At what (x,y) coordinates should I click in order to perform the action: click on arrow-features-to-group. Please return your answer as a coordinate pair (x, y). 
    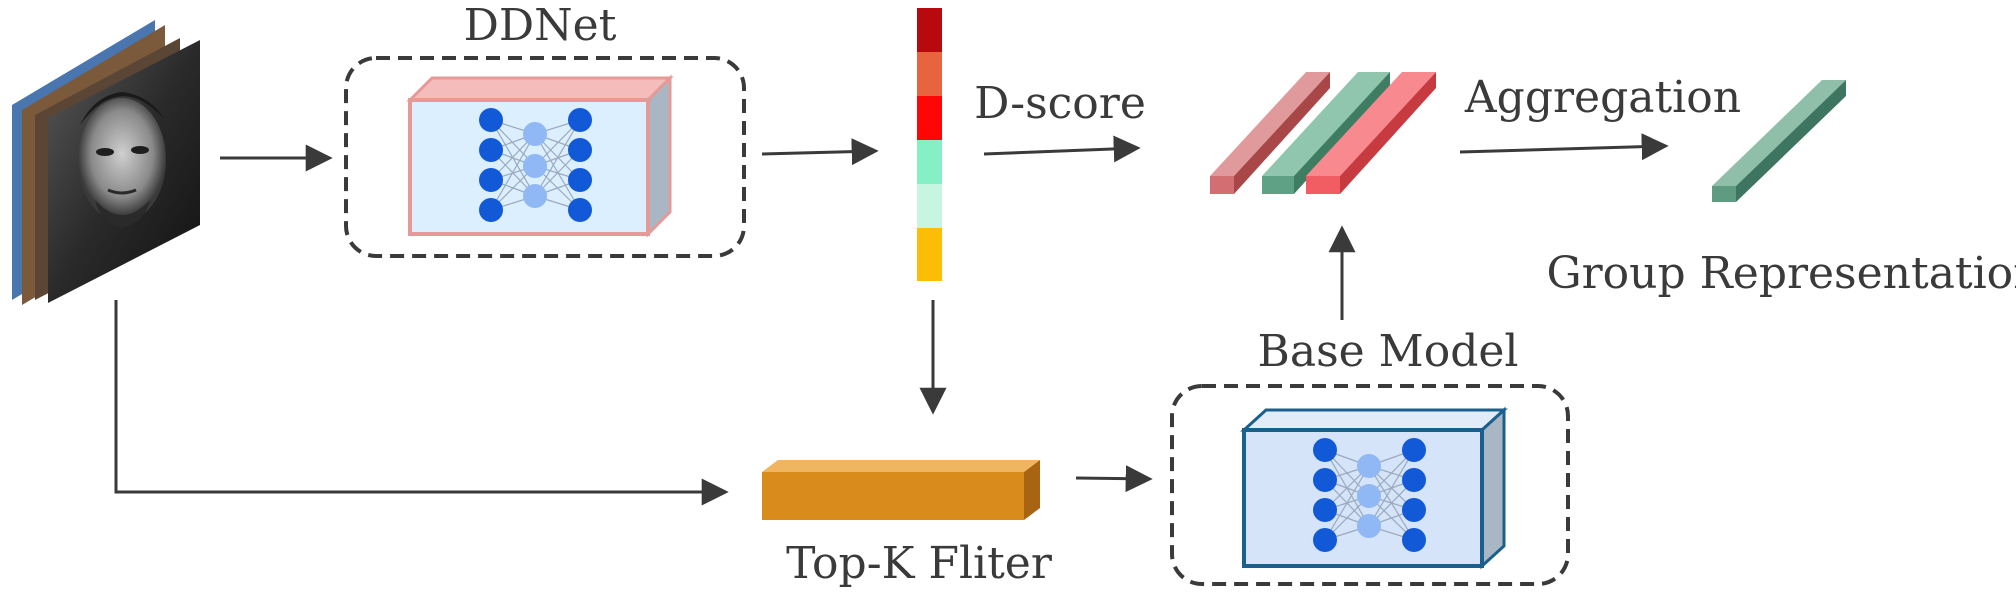
    Looking at the image, I should click on (1564, 147).